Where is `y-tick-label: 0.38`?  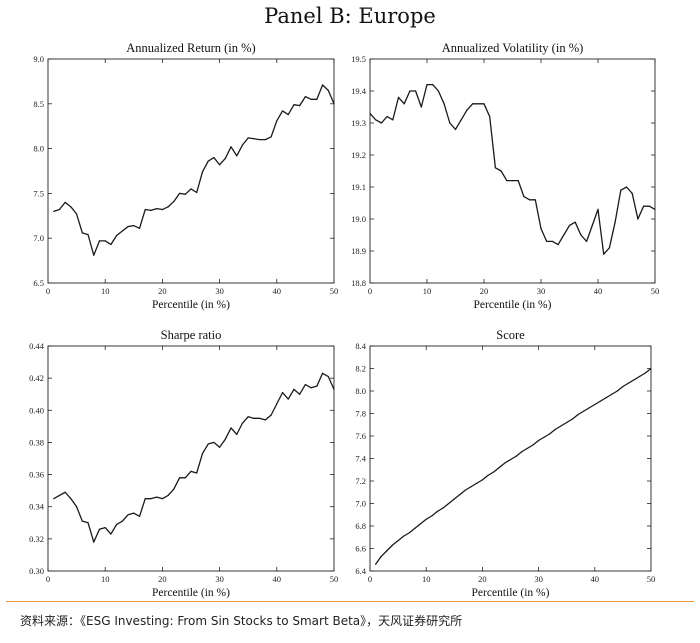 y-tick-label: 0.38 is located at coordinates (36, 442).